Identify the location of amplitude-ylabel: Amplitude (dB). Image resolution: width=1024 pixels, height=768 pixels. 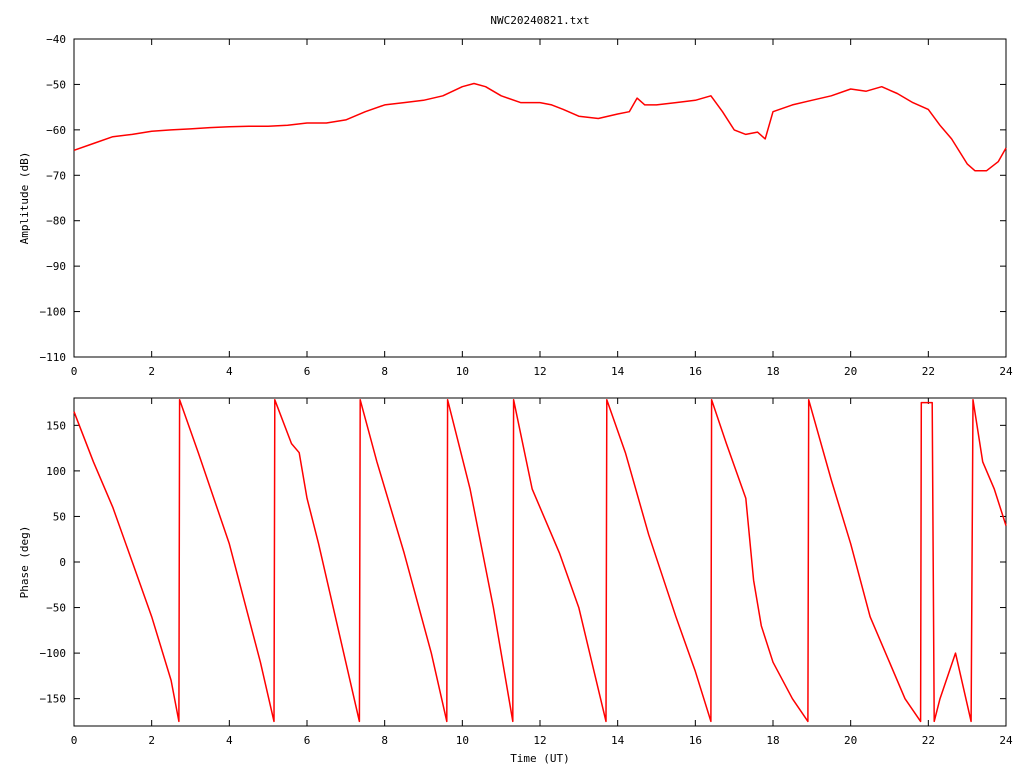
(24, 198).